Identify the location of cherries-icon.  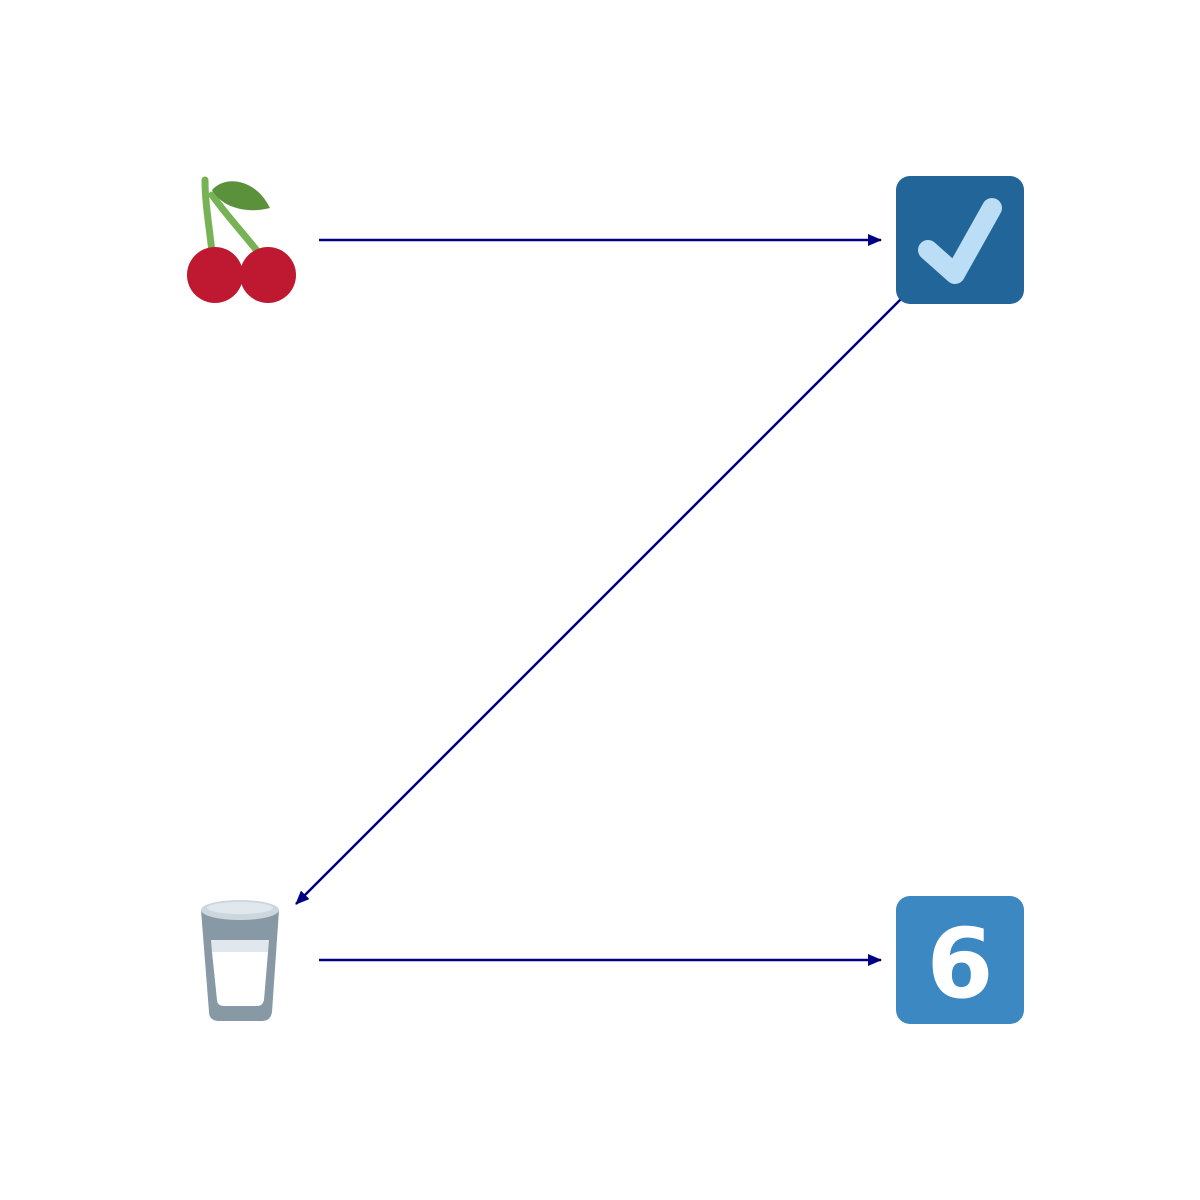
(241, 239).